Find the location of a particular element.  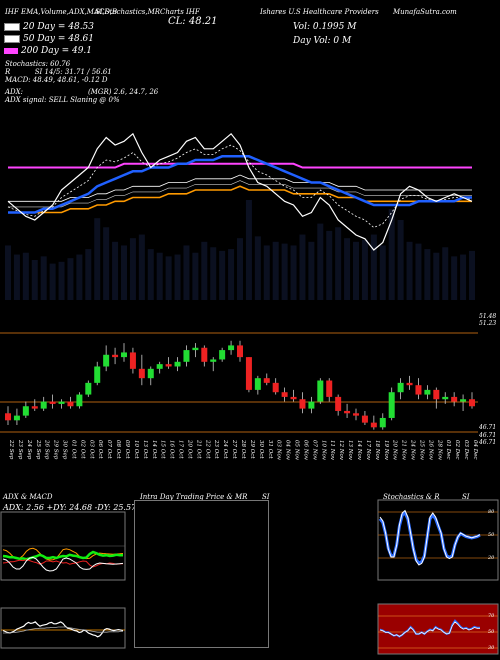

intraday-si-label: SI is located at coordinates (266, 497).